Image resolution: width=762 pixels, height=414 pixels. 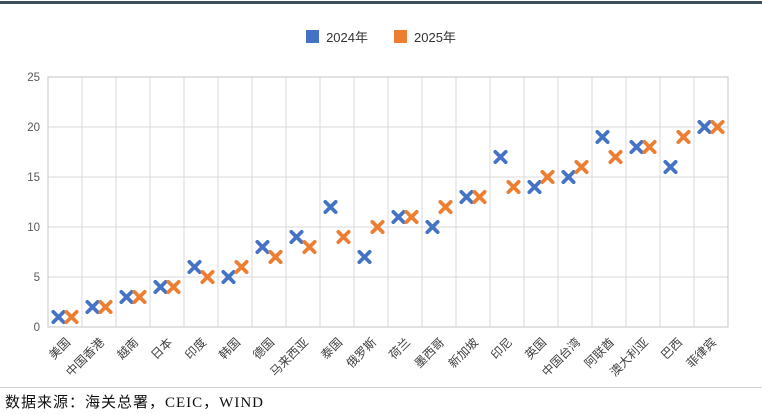 I want to click on legend-item-2024: 2024年, so click(x=337, y=36).